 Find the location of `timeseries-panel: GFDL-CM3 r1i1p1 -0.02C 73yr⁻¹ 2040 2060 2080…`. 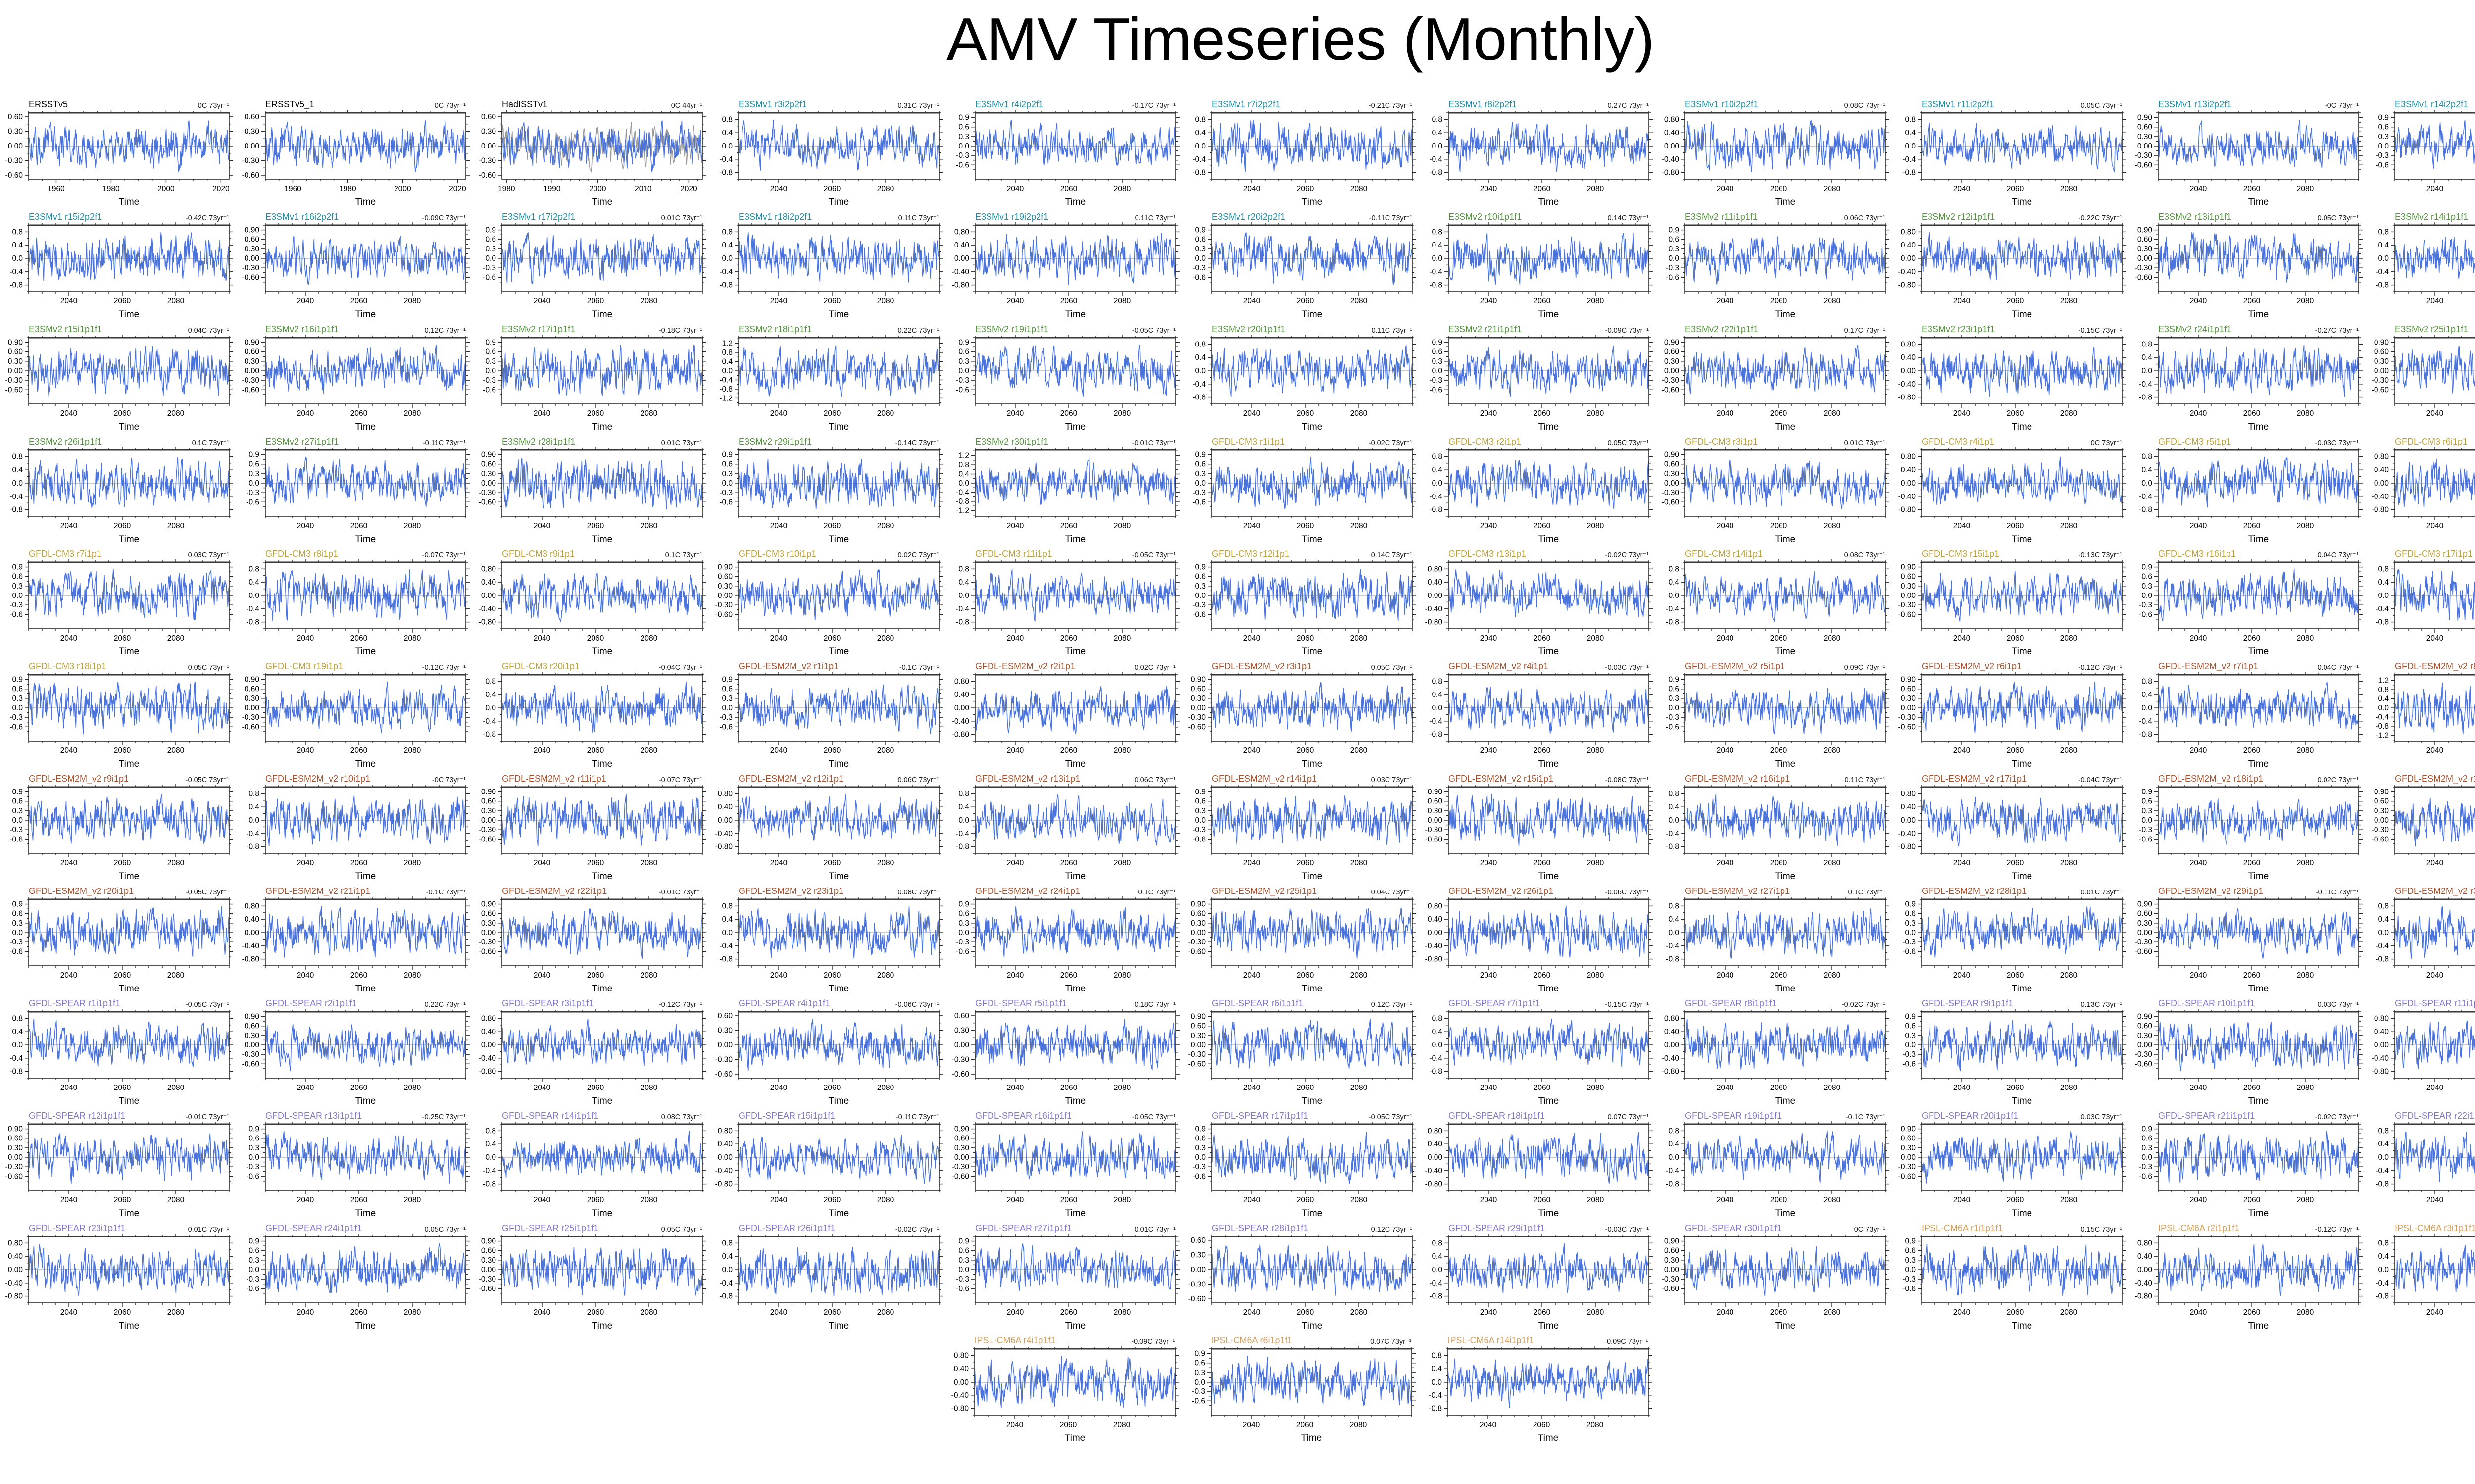

timeseries-panel: GFDL-CM3 r1i1p1 -0.02C 73yr⁻¹ 2040 2060 2080… is located at coordinates (1301, 490).